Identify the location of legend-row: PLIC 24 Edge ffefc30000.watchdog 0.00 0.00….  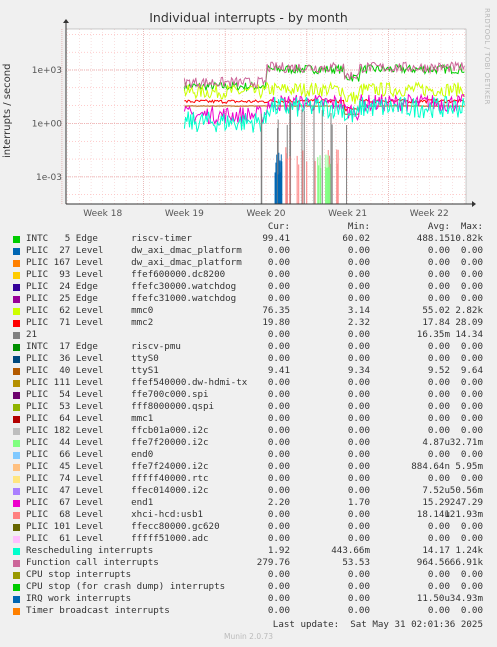
(248, 287).